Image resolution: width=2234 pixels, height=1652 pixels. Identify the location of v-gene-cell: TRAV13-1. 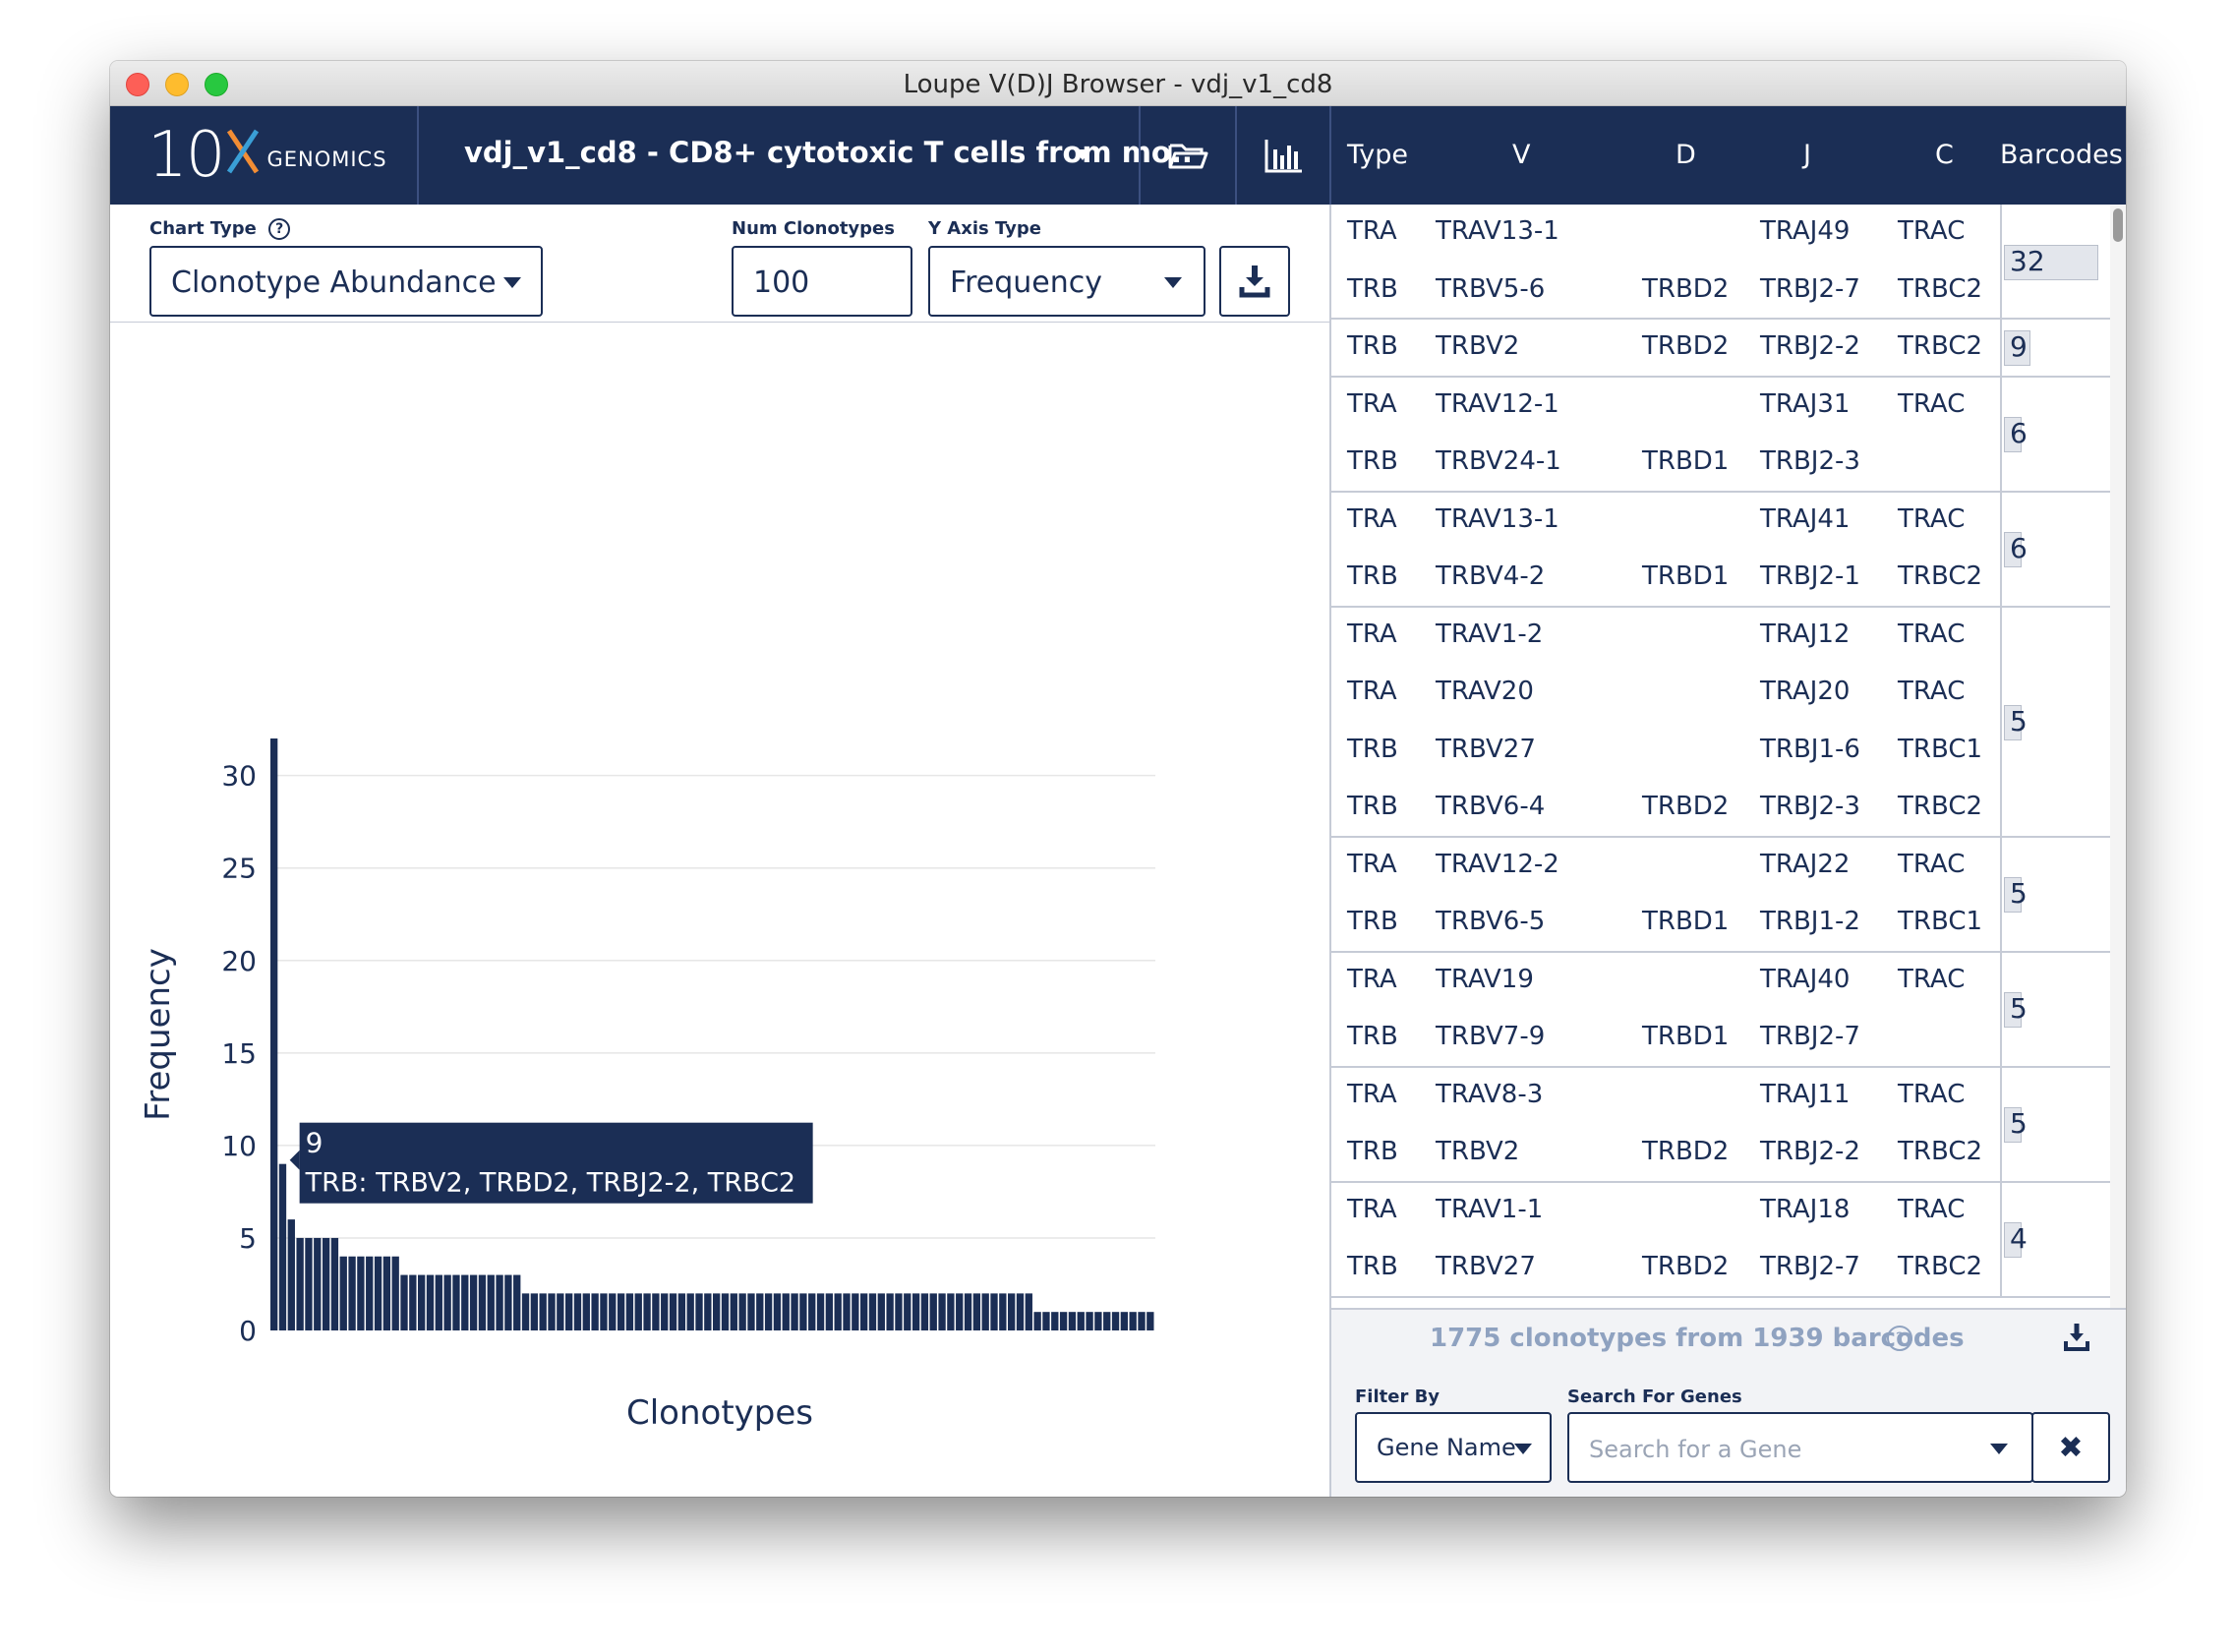
(1498, 231).